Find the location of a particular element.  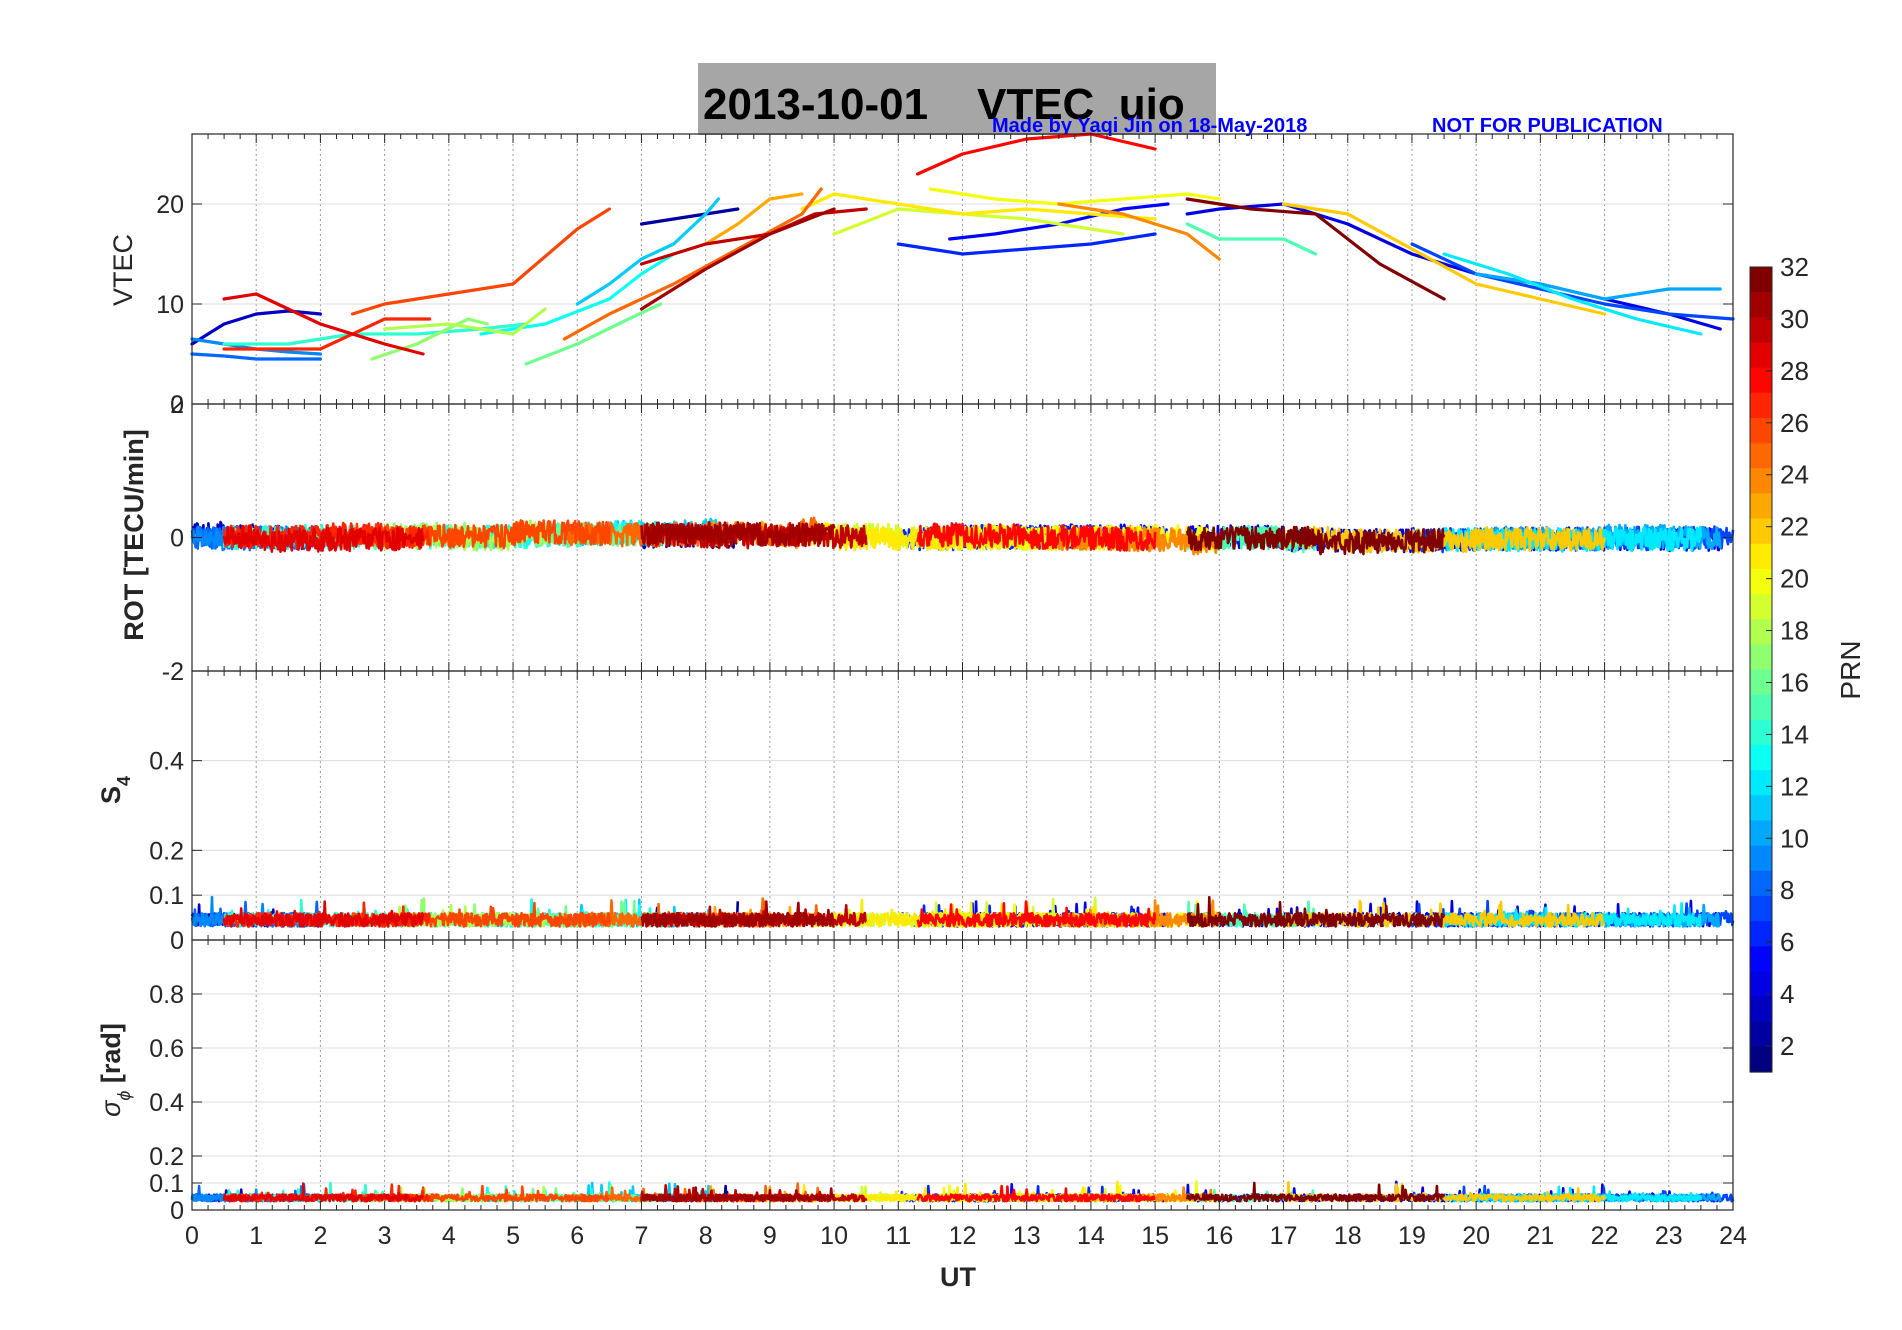

s4-ylabel-main: S is located at coordinates (111, 795).